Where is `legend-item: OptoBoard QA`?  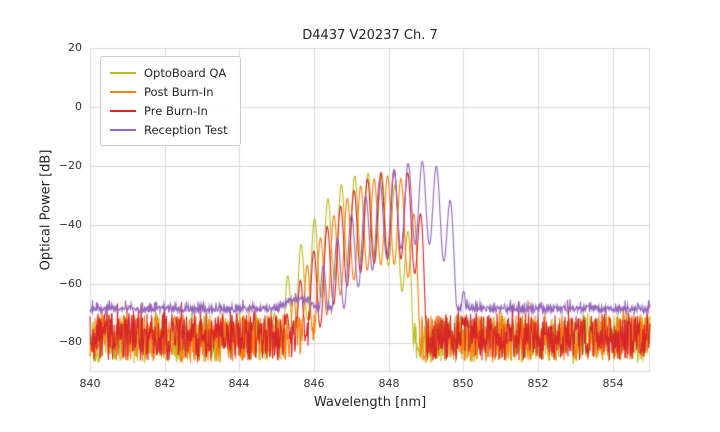 legend-item: OptoBoard QA is located at coordinates (169, 72).